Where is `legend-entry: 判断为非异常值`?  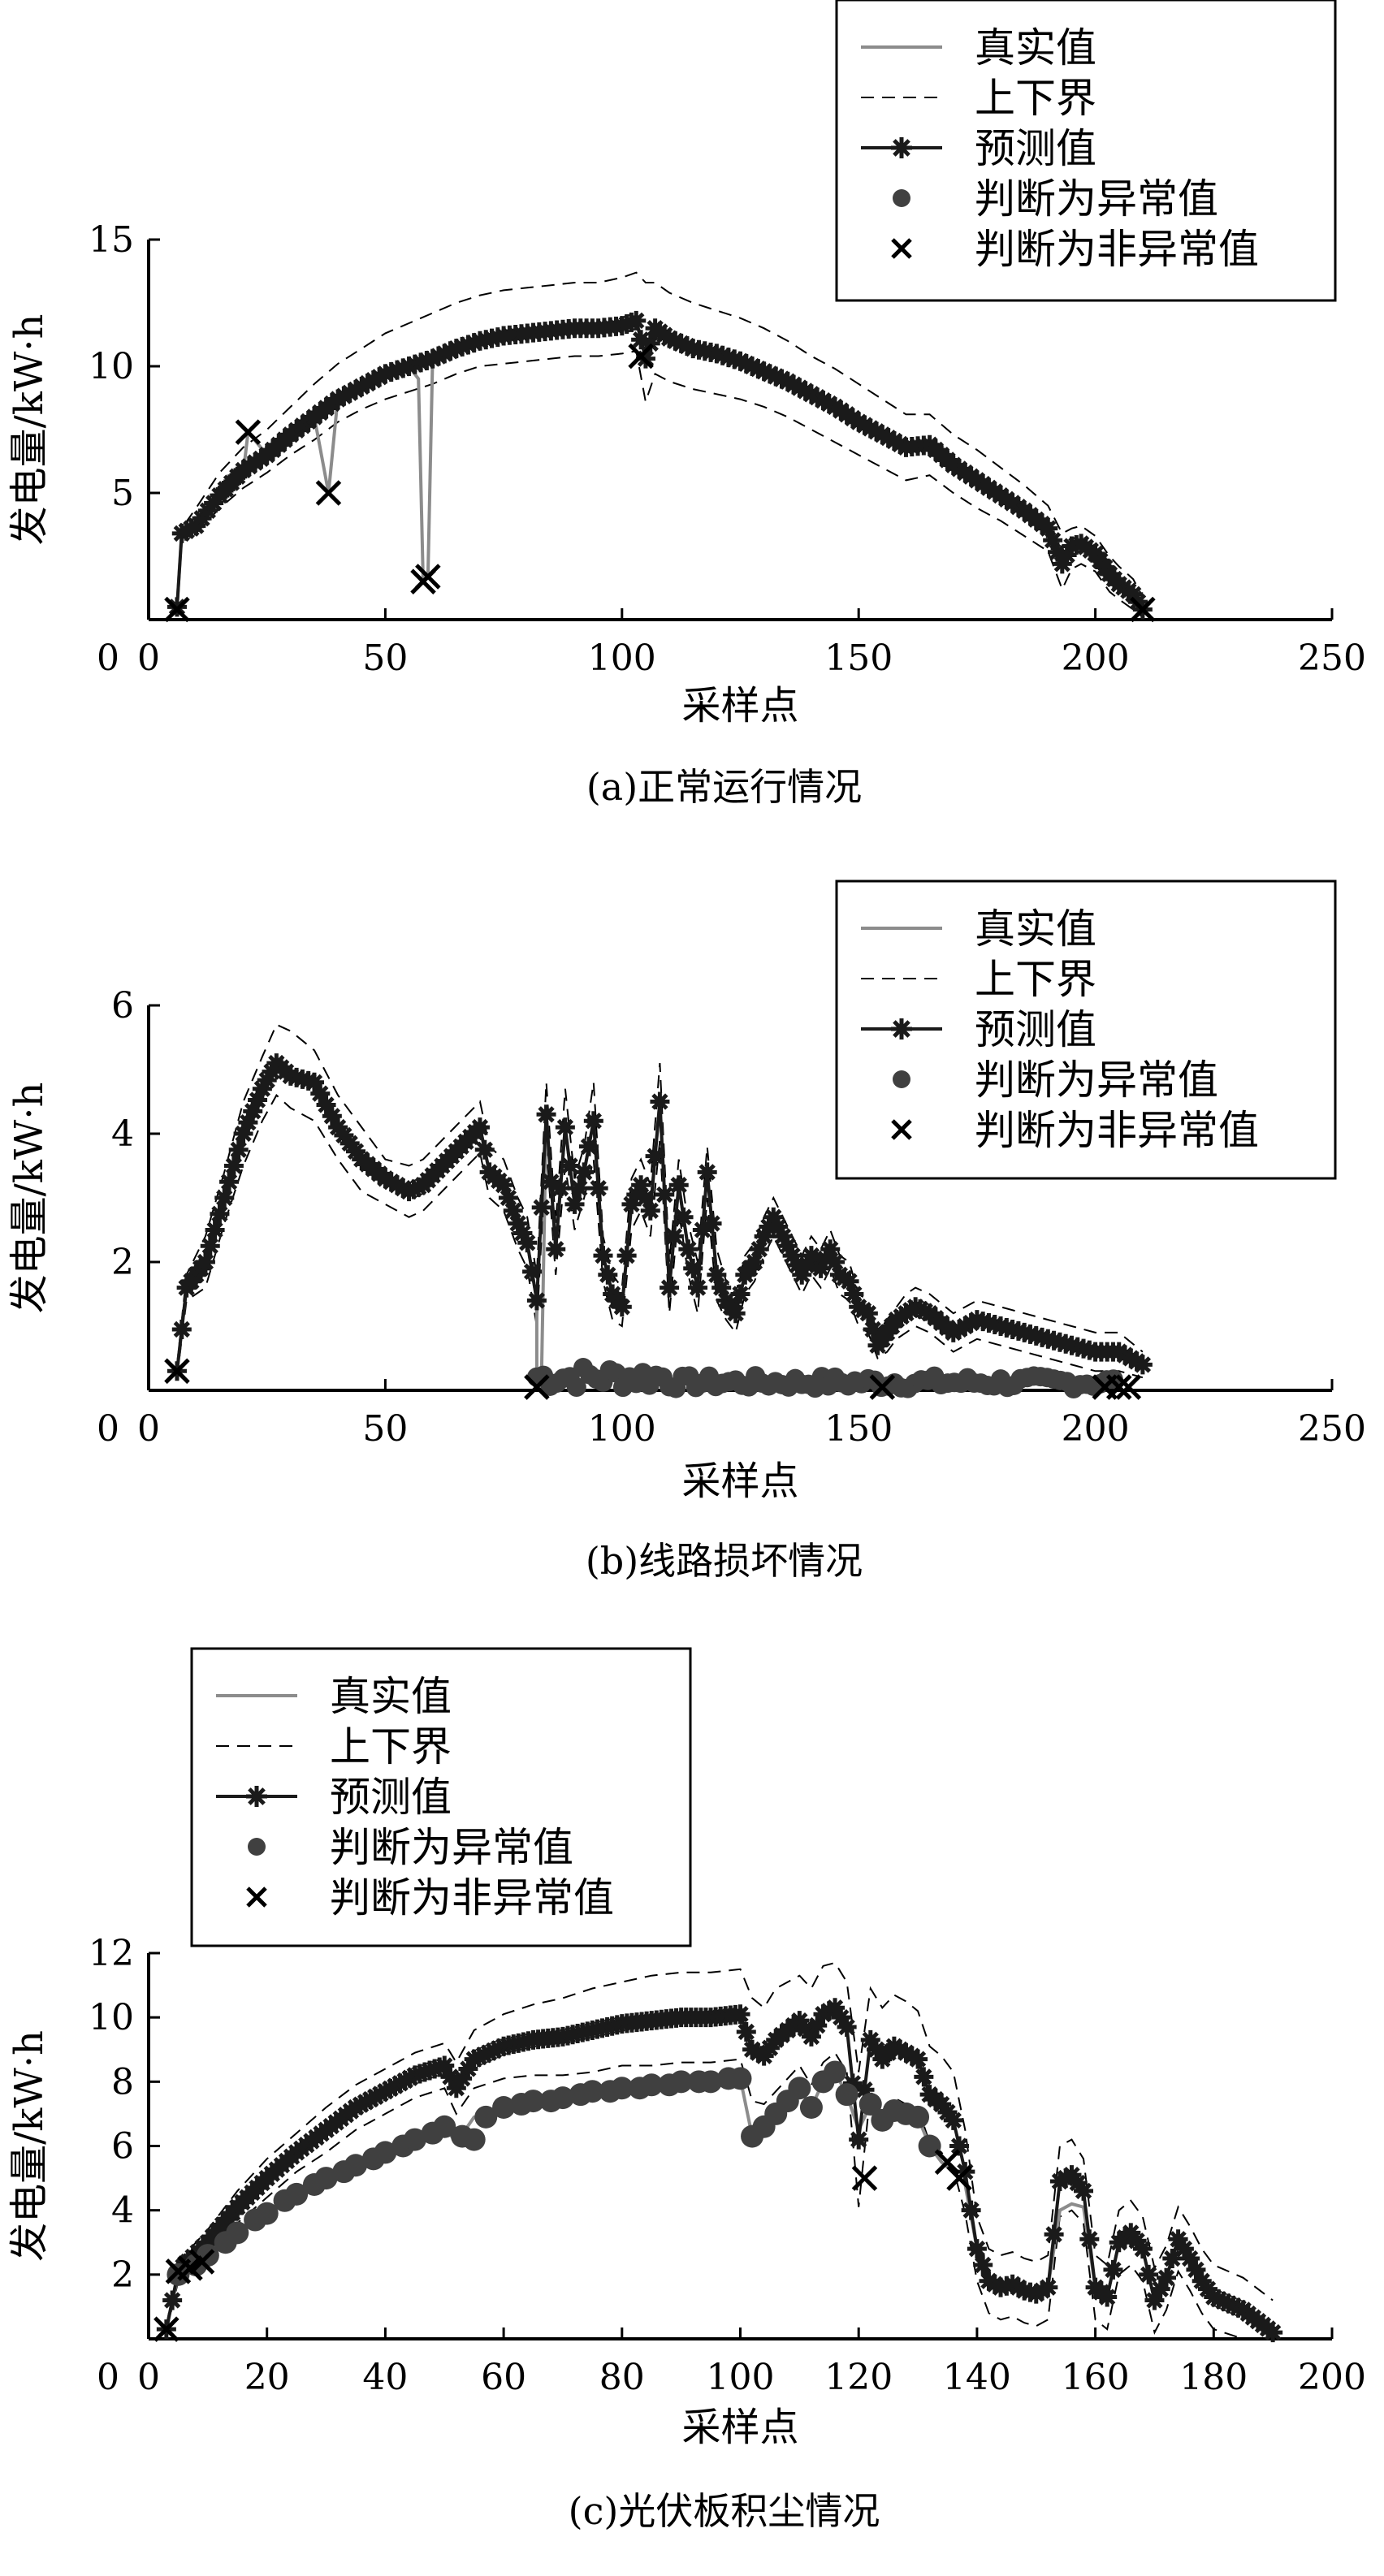
legend-entry: 判断为非异常值 is located at coordinates (1117, 250).